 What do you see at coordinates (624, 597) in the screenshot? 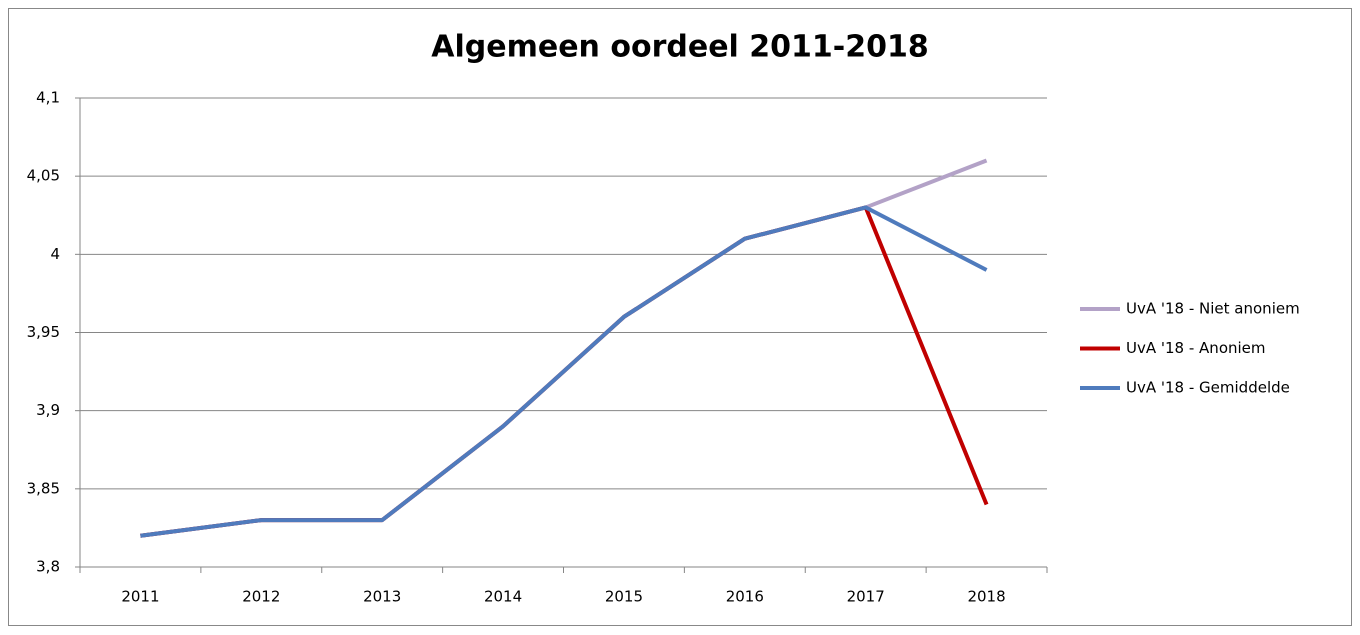
I see `x-tick-label: 2015` at bounding box center [624, 597].